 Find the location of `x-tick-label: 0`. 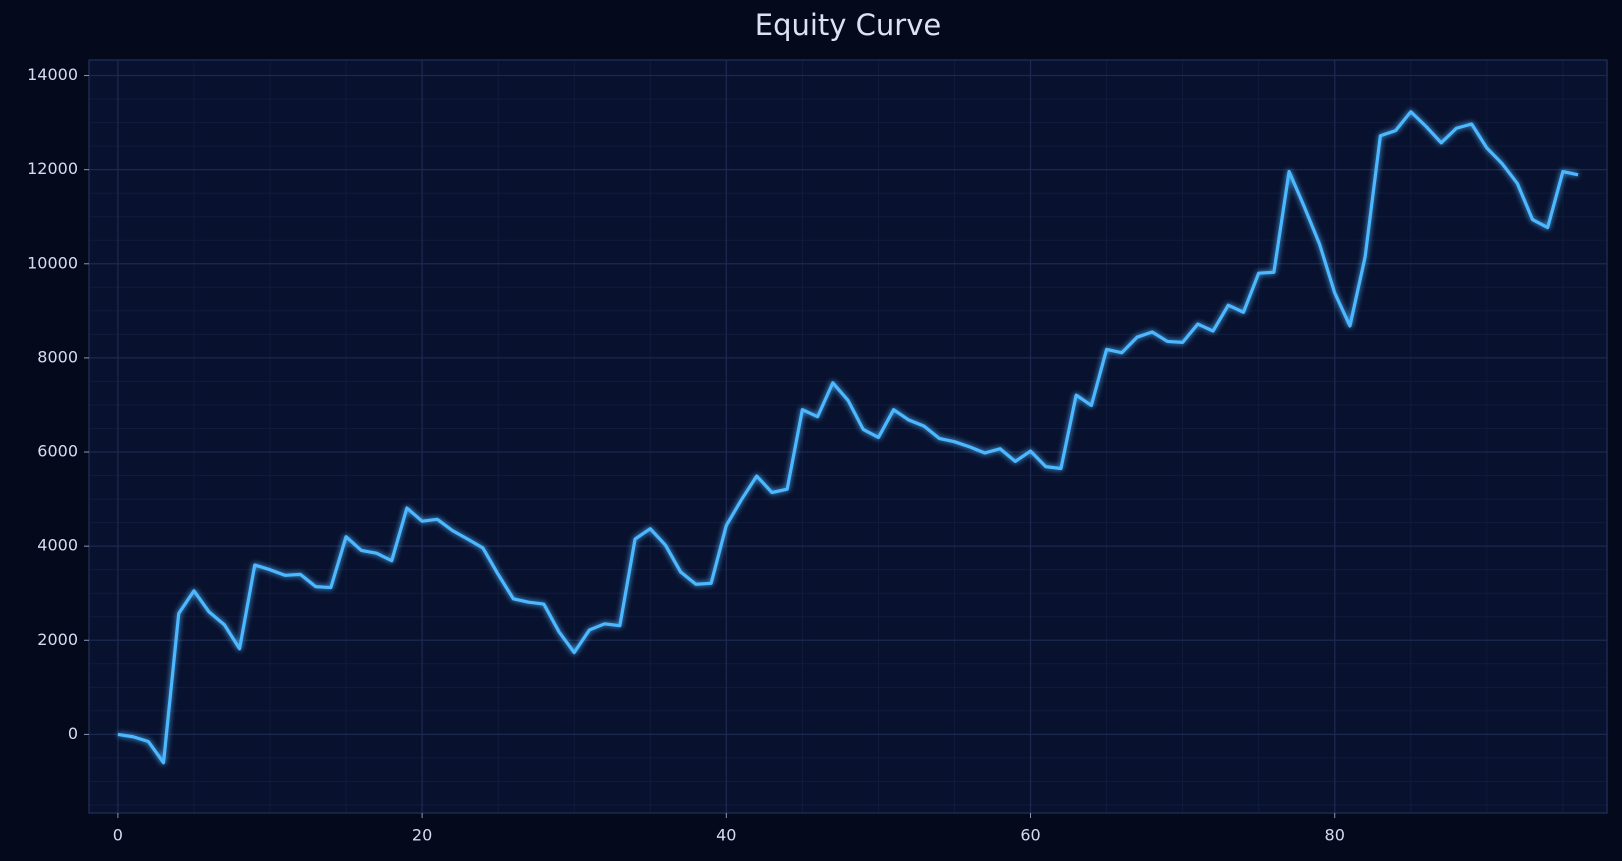

x-tick-label: 0 is located at coordinates (118, 835).